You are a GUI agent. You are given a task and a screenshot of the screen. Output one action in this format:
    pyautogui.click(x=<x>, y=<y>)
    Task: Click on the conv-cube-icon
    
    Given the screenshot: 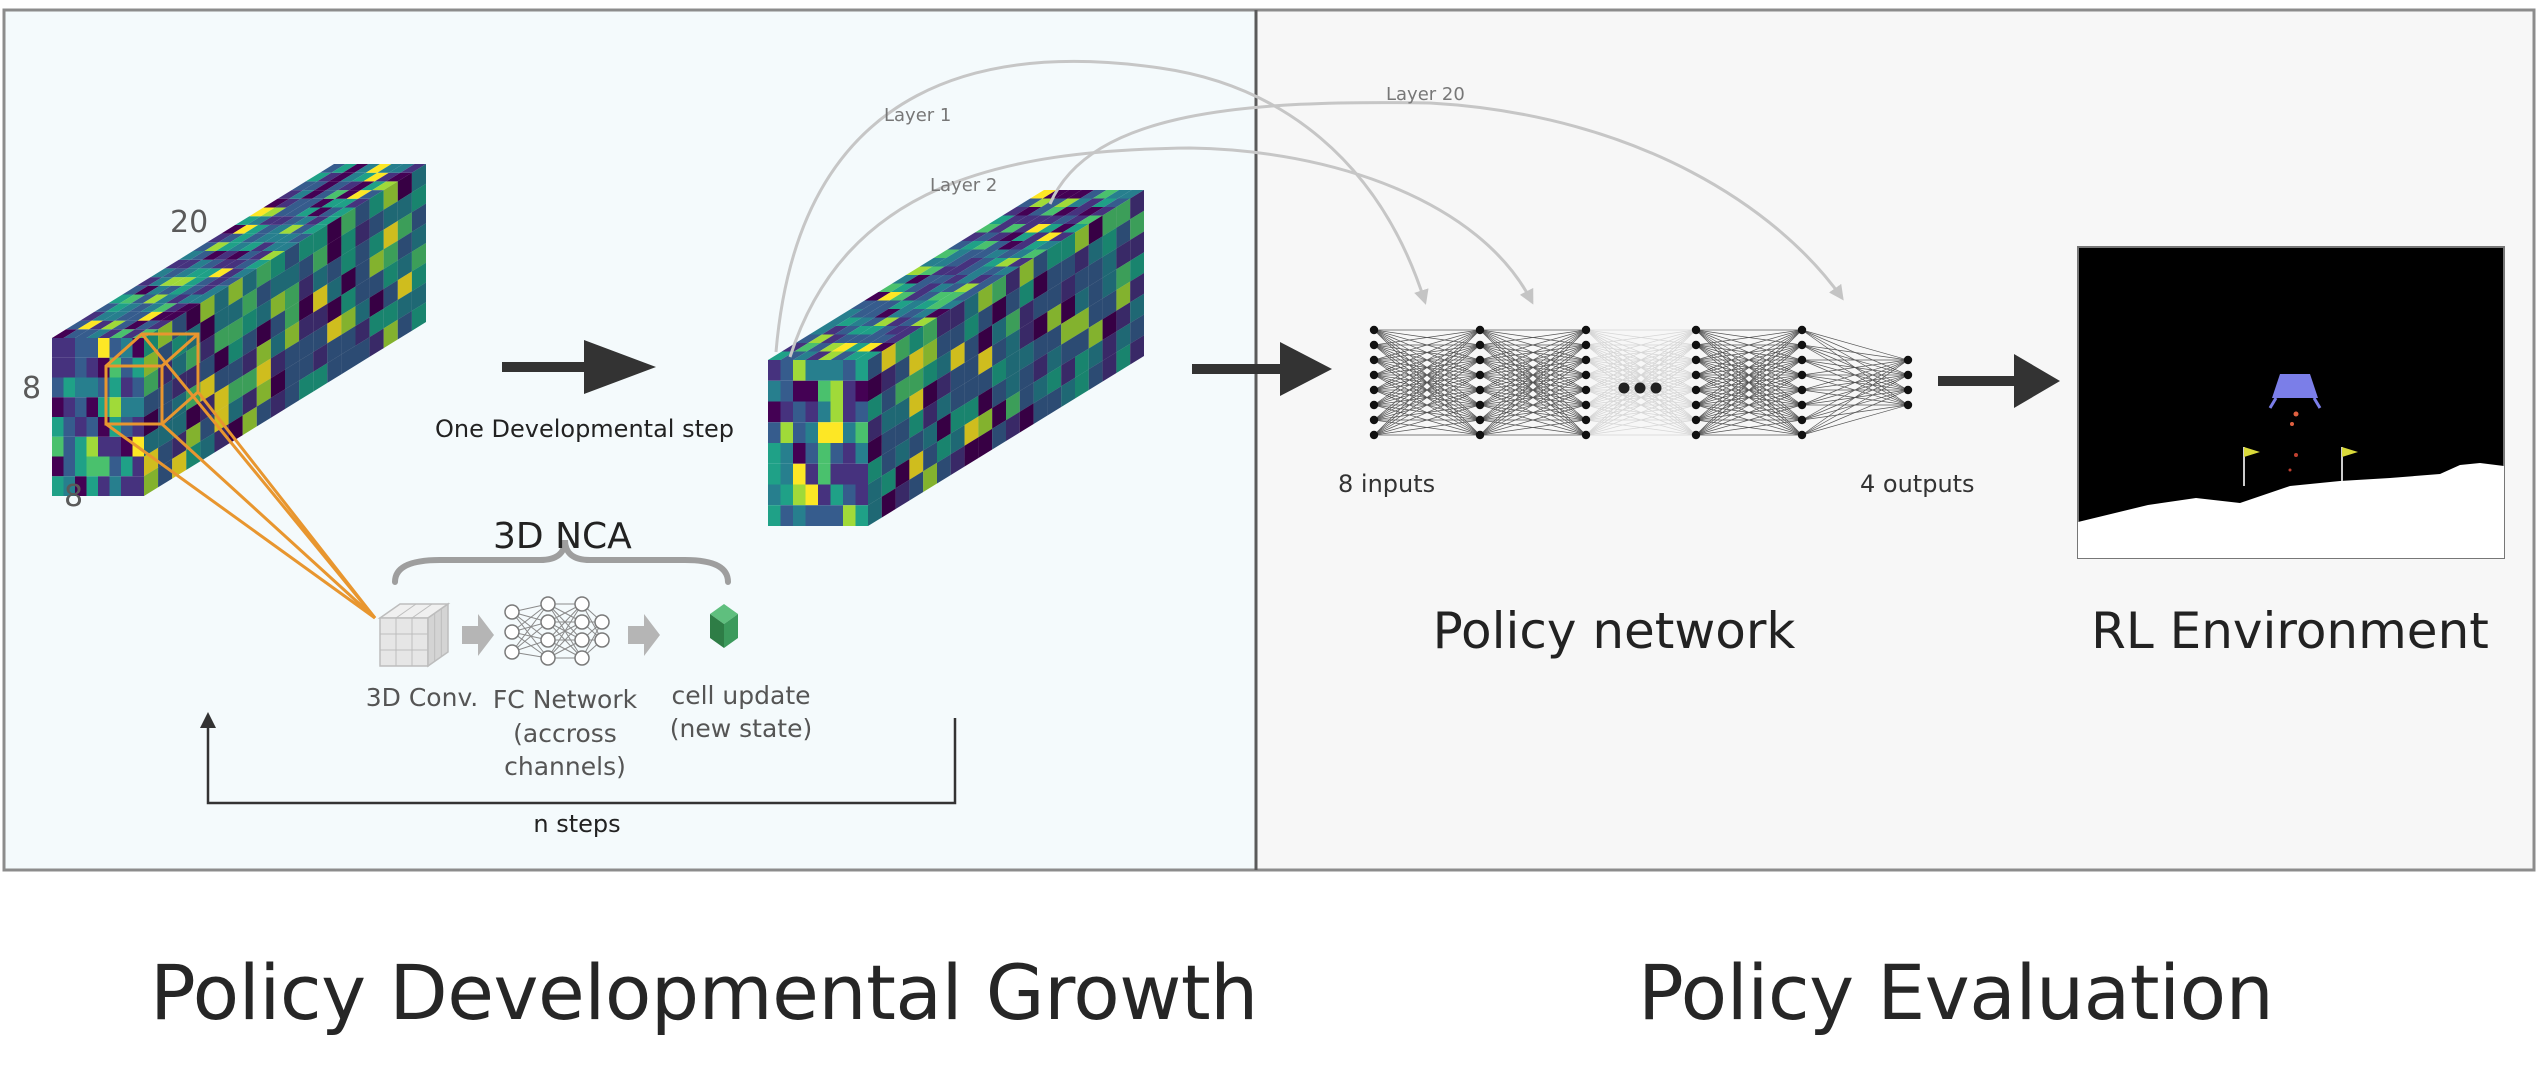 What is the action you would take?
    pyautogui.click(x=414, y=635)
    